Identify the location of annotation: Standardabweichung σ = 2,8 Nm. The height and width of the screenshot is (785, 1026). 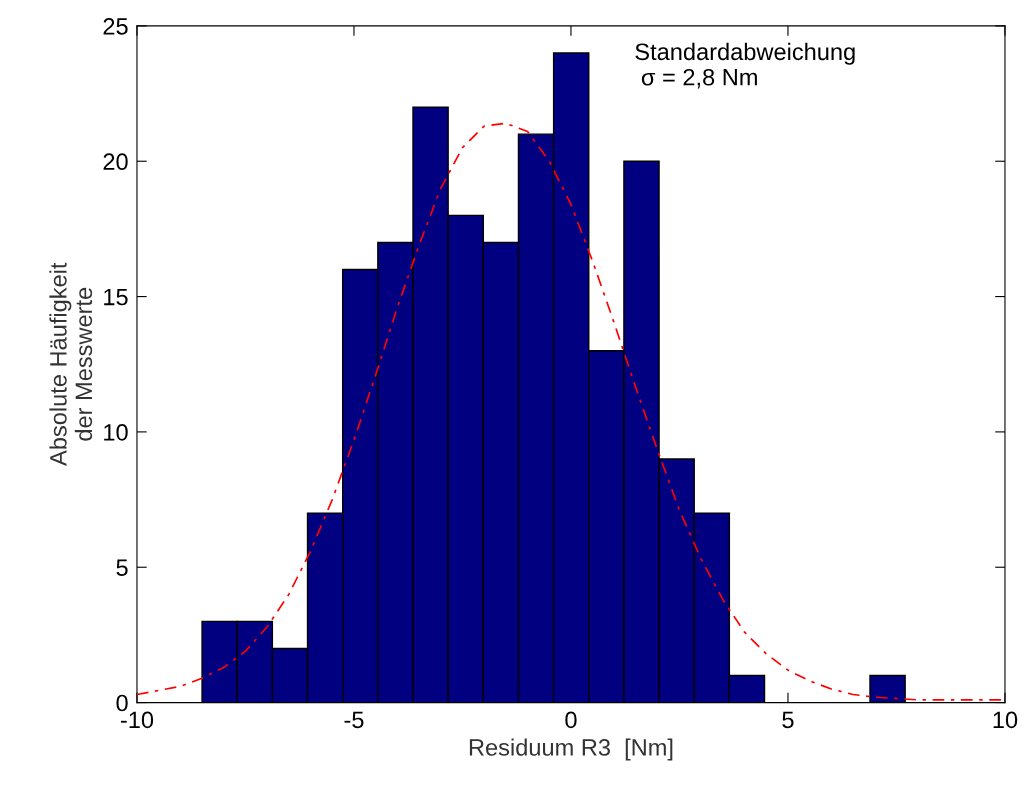
(745, 65).